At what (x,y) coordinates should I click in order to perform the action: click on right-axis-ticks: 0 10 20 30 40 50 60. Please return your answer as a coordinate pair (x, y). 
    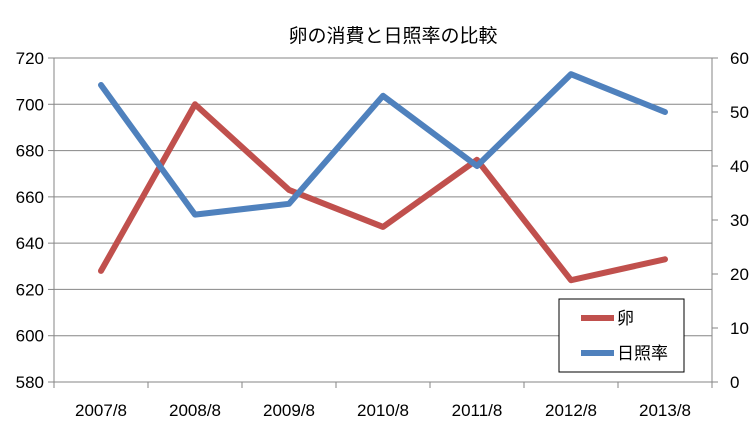
    Looking at the image, I should click on (730, 220).